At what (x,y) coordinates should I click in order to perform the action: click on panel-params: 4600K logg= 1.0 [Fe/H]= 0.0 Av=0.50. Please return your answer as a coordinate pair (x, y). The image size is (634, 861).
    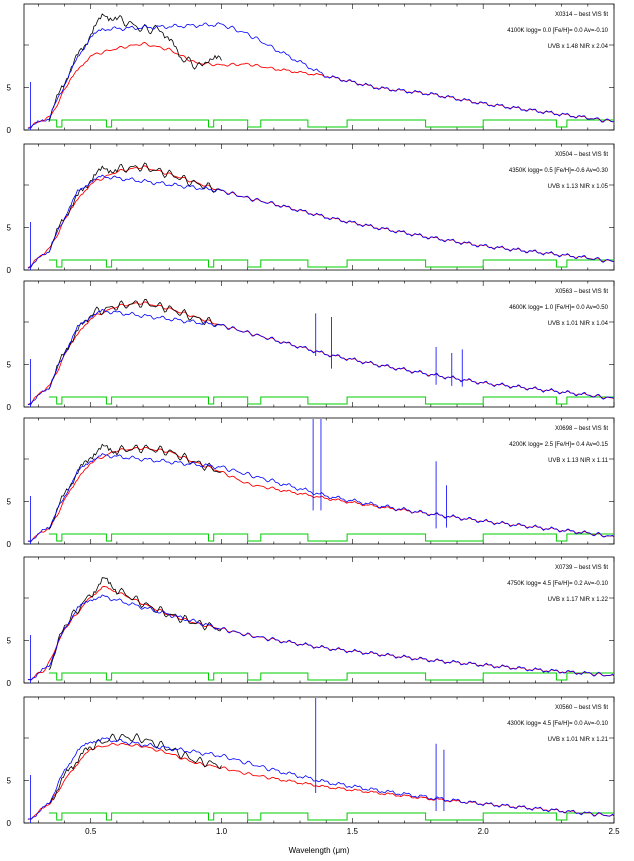
    Looking at the image, I should click on (558, 308).